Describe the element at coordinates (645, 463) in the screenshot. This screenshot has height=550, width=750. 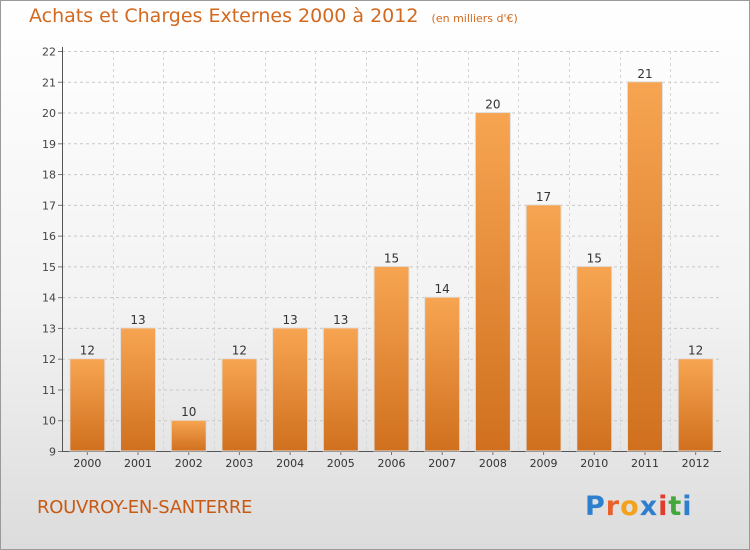
I see `x-tick-label: 2011` at that location.